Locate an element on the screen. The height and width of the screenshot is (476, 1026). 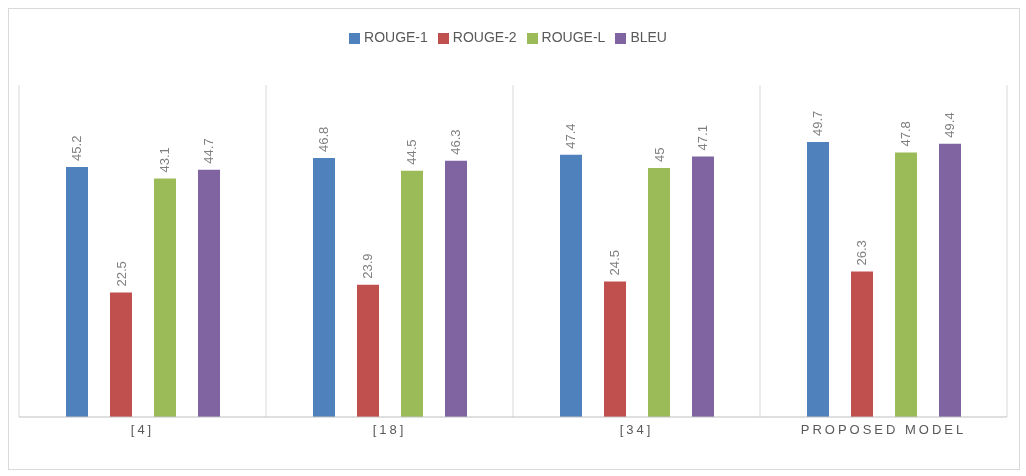
data-label: 24.5 is located at coordinates (615, 263).